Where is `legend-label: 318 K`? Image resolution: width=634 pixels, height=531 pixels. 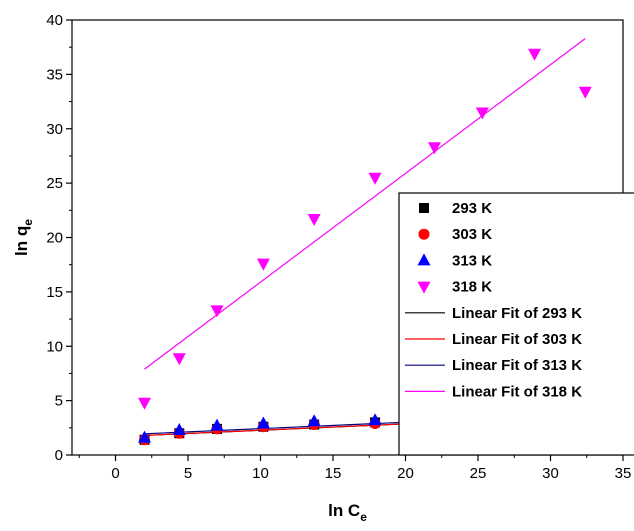
legend-label: 318 K is located at coordinates (472, 287).